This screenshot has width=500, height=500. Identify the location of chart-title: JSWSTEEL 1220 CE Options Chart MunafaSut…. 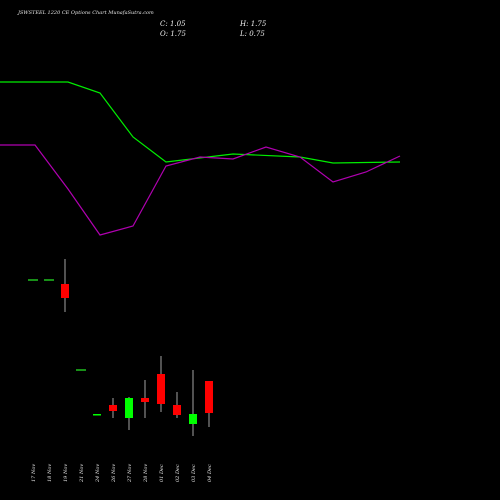
(86, 13).